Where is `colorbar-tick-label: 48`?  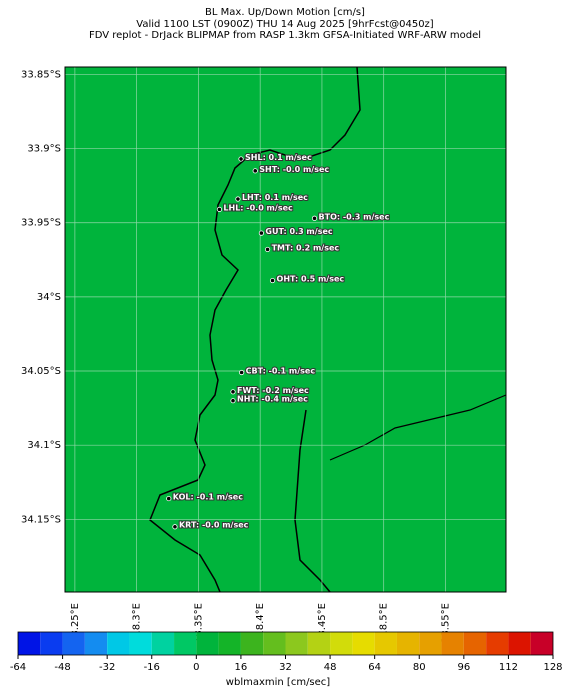 colorbar-tick-label: 48 is located at coordinates (330, 667).